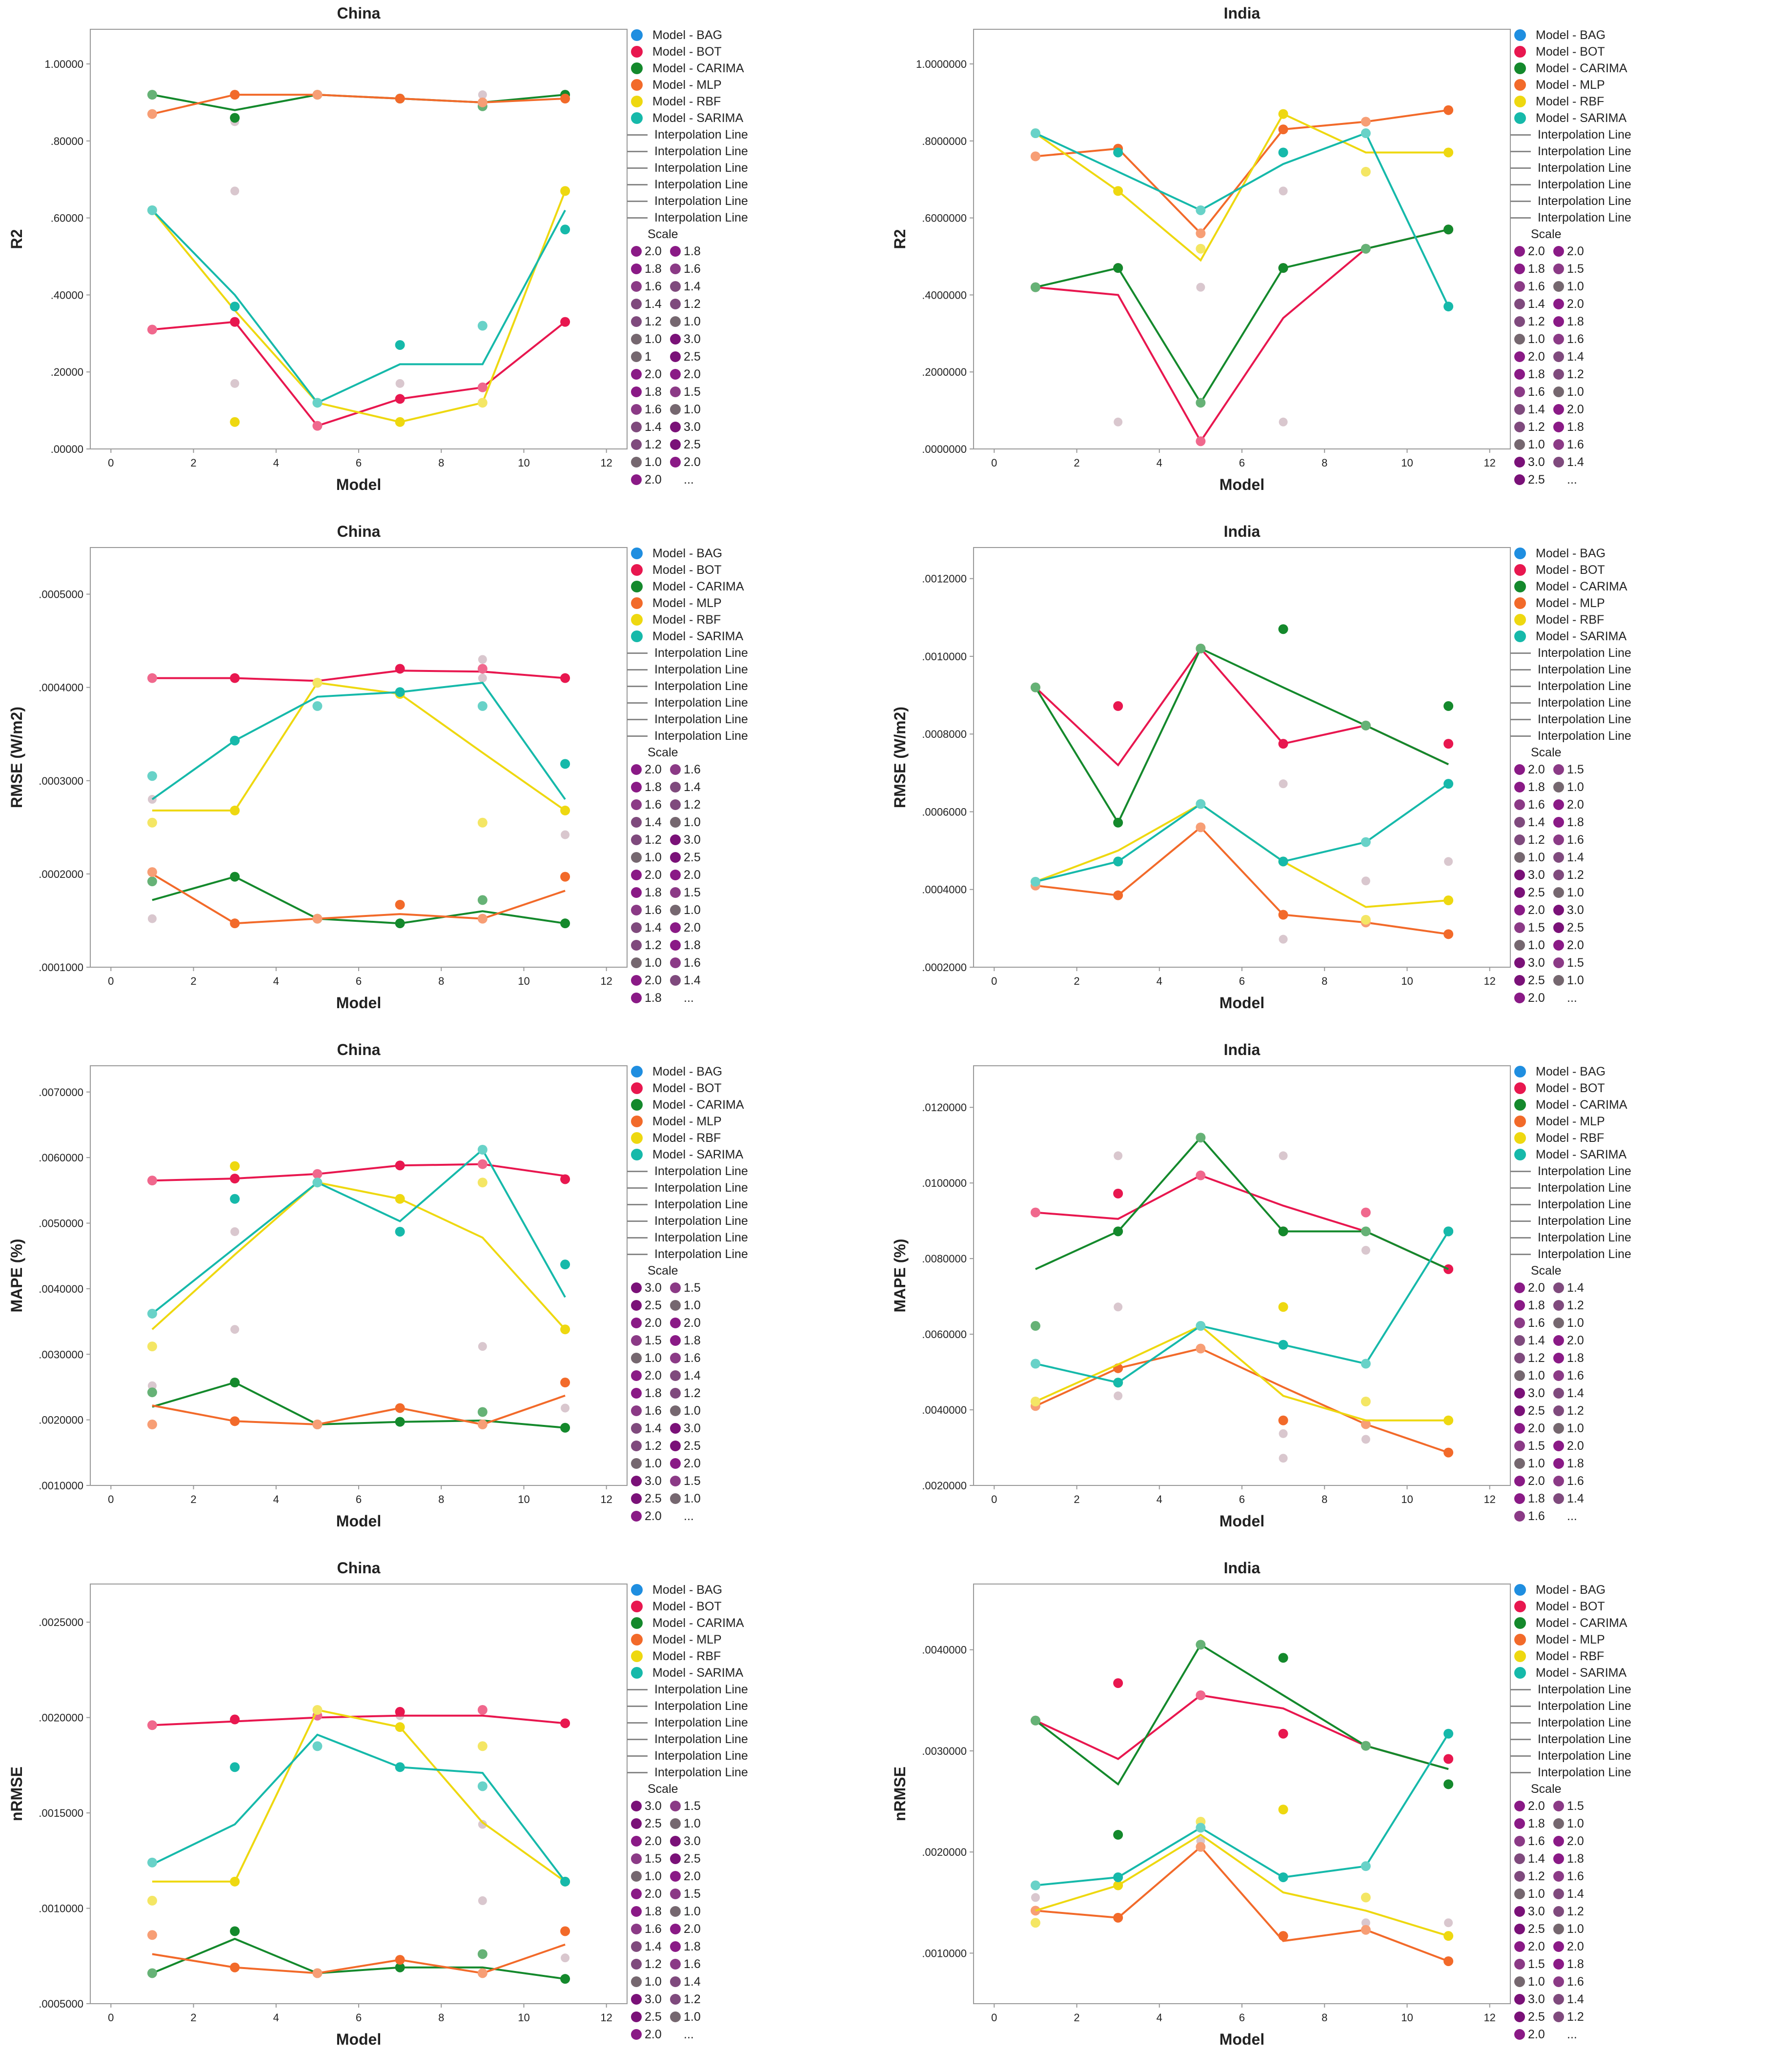 This screenshot has height=2072, width=1768. Describe the element at coordinates (687, 1498) in the screenshot. I see `scale-row: 2.5 1.0` at that location.